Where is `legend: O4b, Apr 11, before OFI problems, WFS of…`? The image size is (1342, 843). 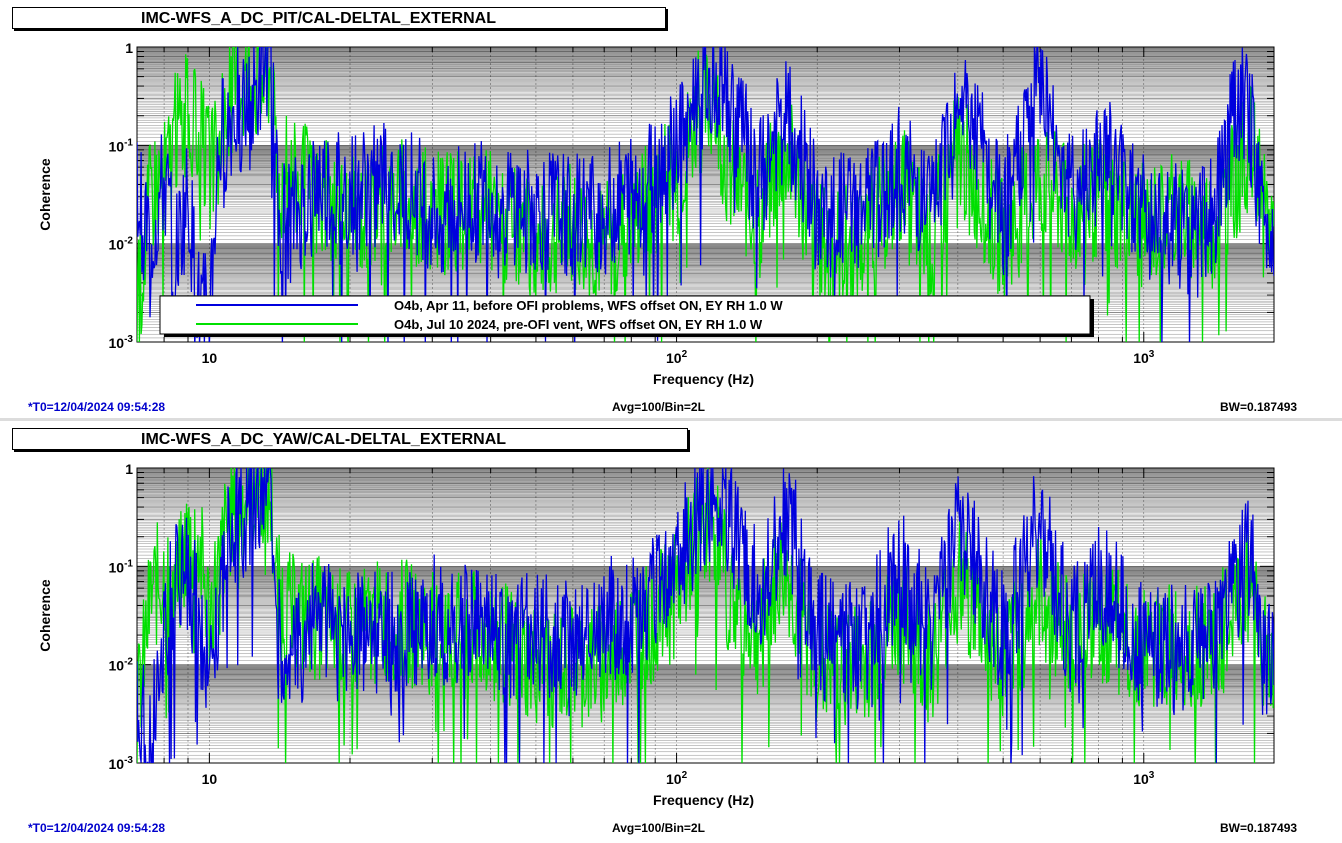 legend: O4b, Apr 11, before OFI problems, WFS of… is located at coordinates (626, 316).